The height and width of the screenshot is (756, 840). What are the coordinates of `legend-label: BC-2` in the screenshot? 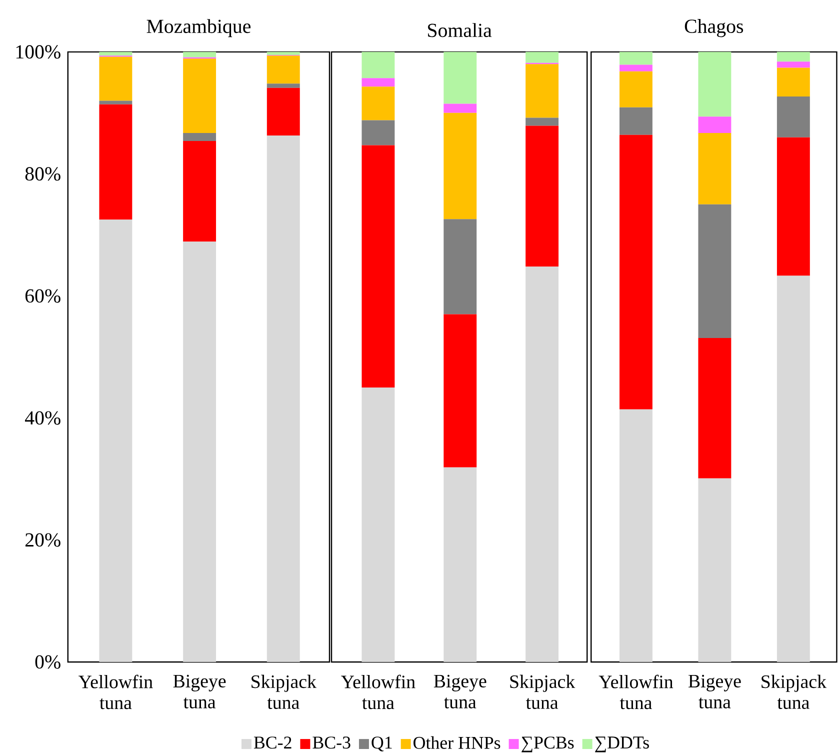 It's located at (273, 742).